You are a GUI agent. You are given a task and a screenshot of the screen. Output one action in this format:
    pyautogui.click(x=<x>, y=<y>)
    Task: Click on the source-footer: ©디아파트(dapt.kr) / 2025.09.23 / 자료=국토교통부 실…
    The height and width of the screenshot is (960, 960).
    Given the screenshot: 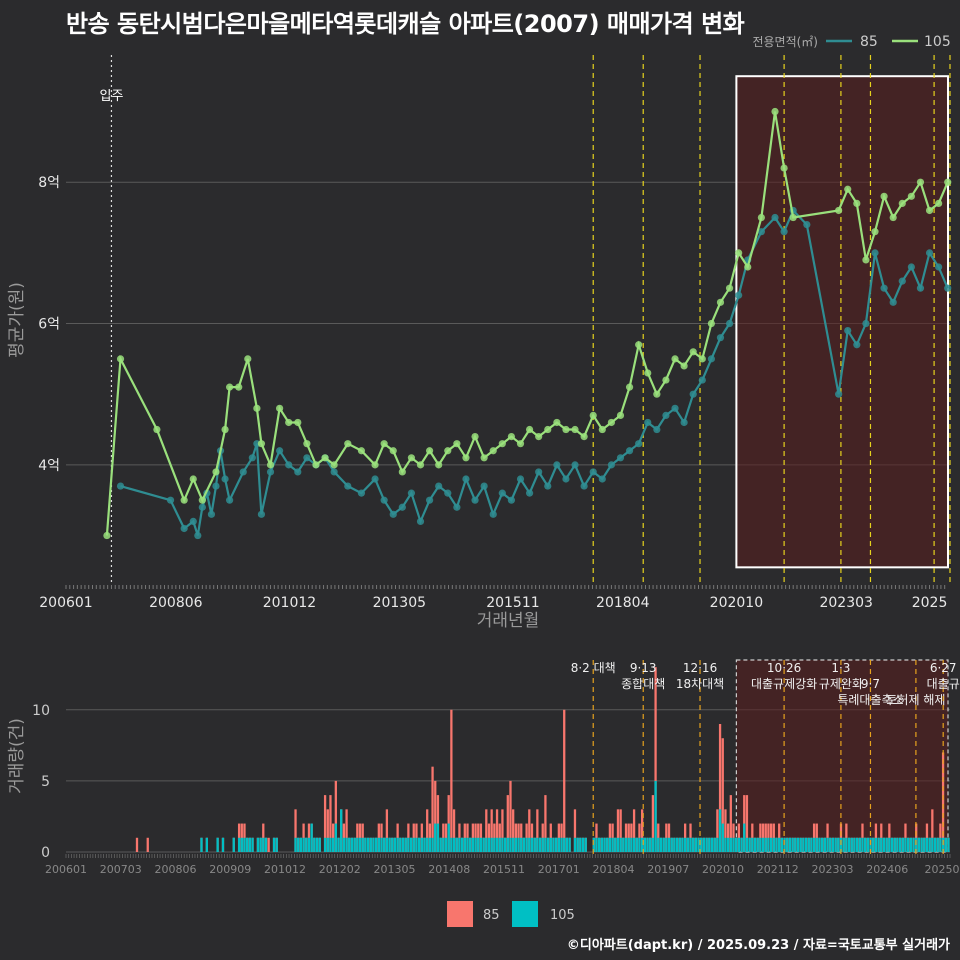 What is the action you would take?
    pyautogui.click(x=758, y=945)
    